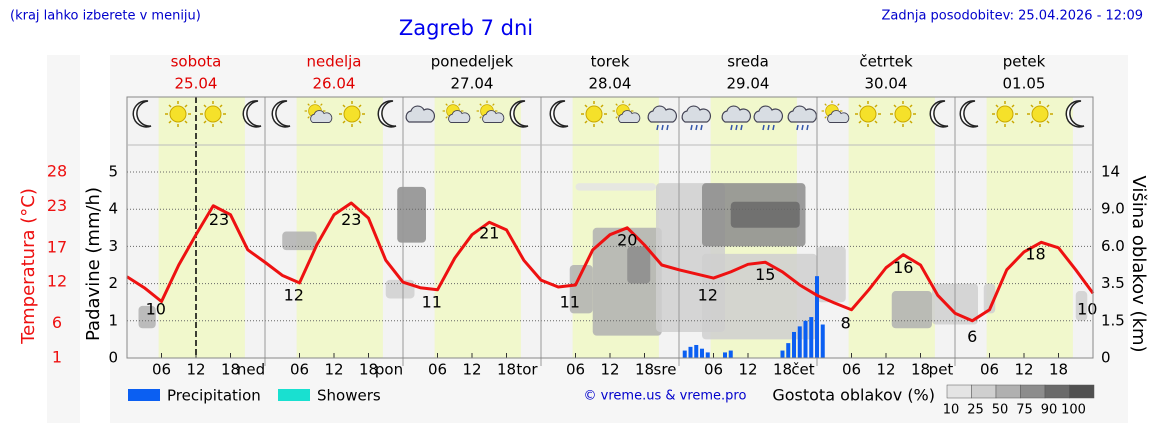 Image resolution: width=1152 pixels, height=443 pixels. Describe the element at coordinates (472, 62) in the screenshot. I see `day-name: ponedeljek` at that location.